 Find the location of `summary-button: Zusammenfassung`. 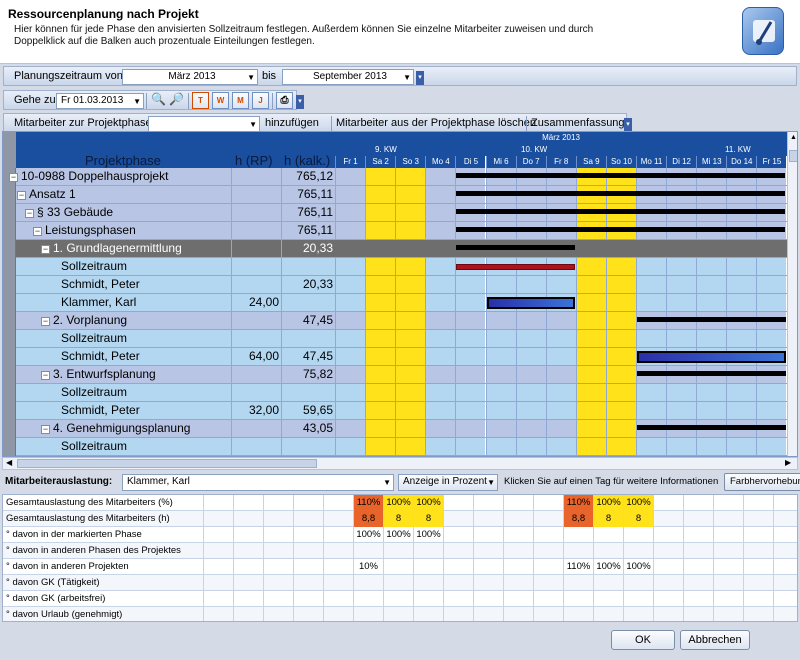

summary-button: Zusammenfassung is located at coordinates (578, 123).